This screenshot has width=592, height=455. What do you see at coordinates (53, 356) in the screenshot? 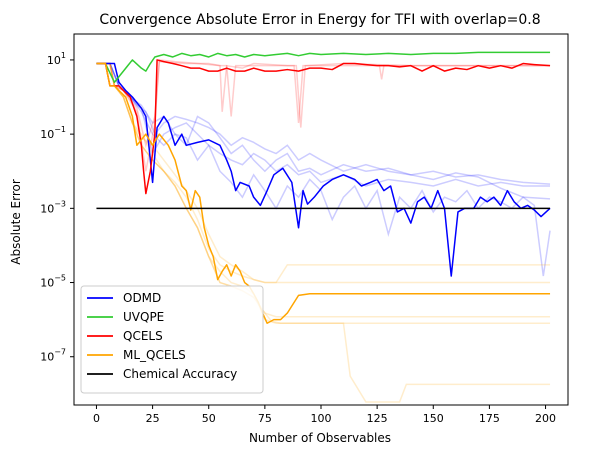
I see `y-tick-label: 10⁻⁷` at bounding box center [53, 356].